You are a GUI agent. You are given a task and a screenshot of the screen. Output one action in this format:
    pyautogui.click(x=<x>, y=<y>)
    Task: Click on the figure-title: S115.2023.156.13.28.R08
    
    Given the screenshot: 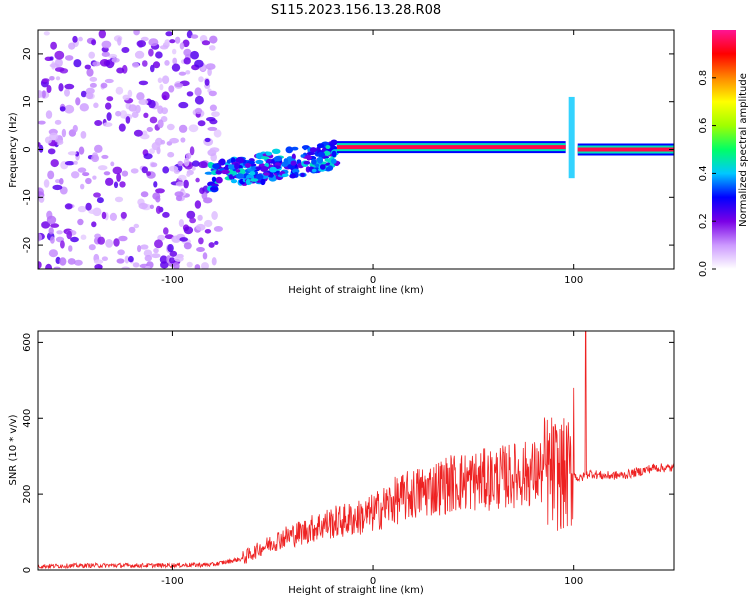 What is the action you would take?
    pyautogui.click(x=356, y=10)
    